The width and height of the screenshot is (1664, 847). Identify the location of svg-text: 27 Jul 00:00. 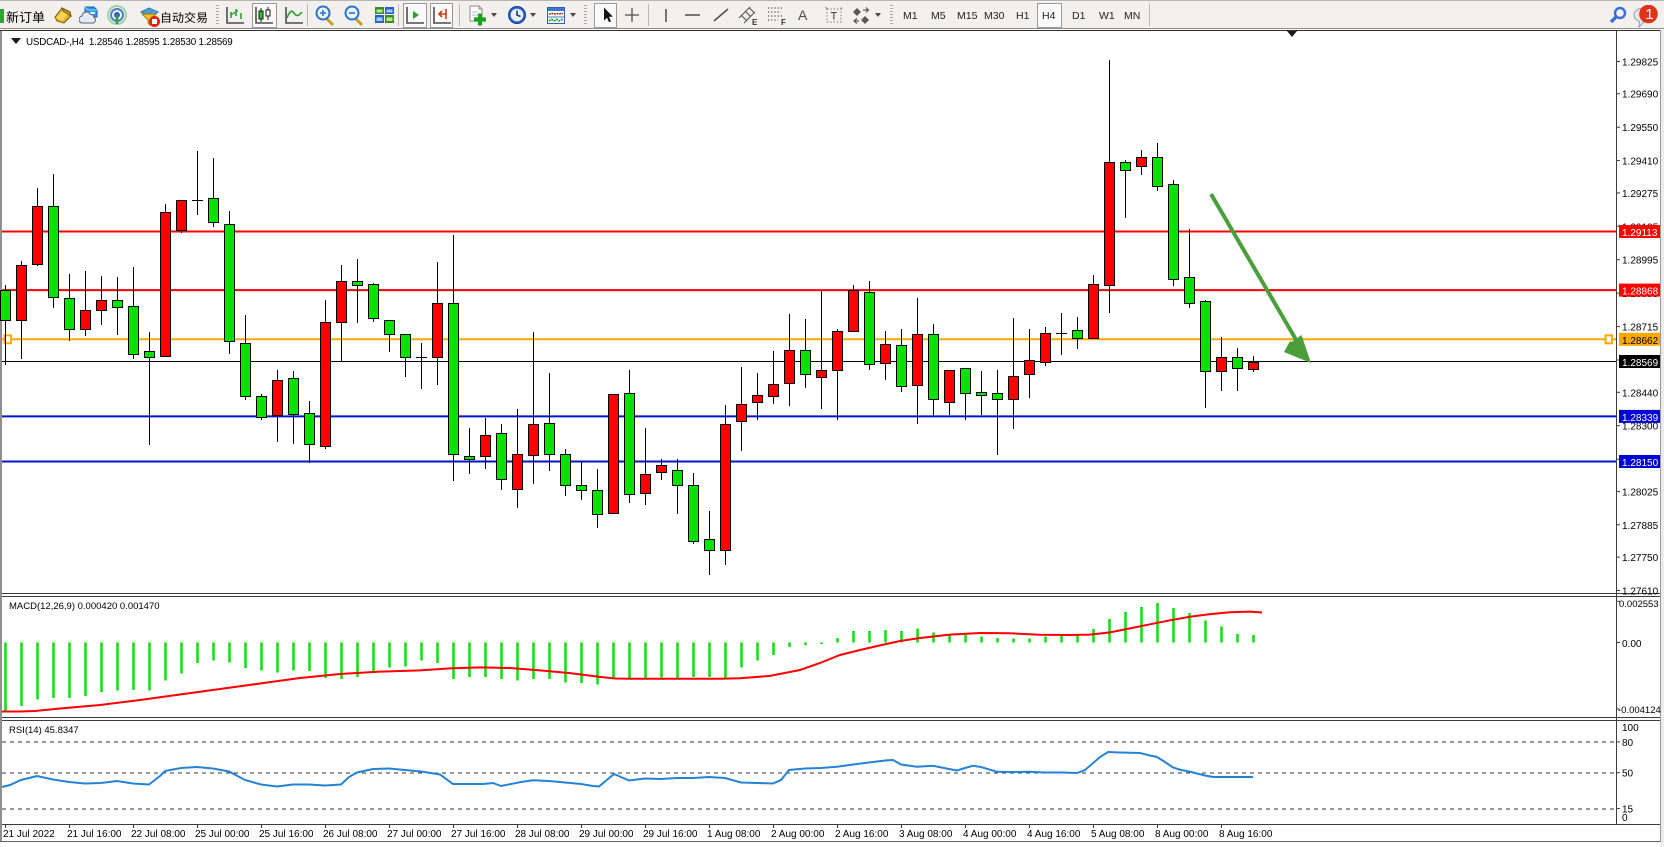
(414, 834).